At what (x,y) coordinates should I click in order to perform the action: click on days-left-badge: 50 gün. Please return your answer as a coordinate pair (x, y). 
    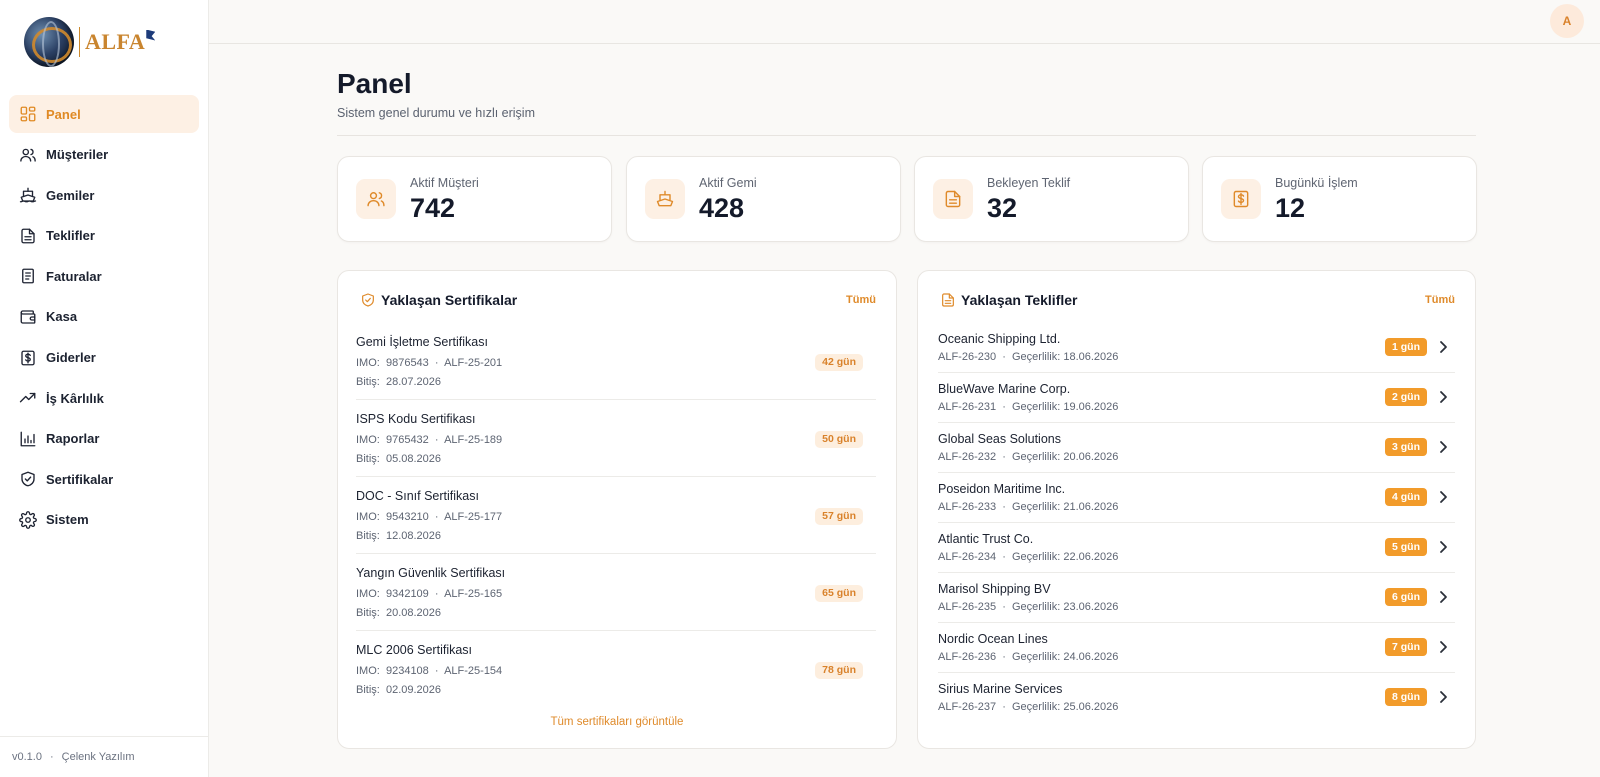
    Looking at the image, I should click on (839, 439).